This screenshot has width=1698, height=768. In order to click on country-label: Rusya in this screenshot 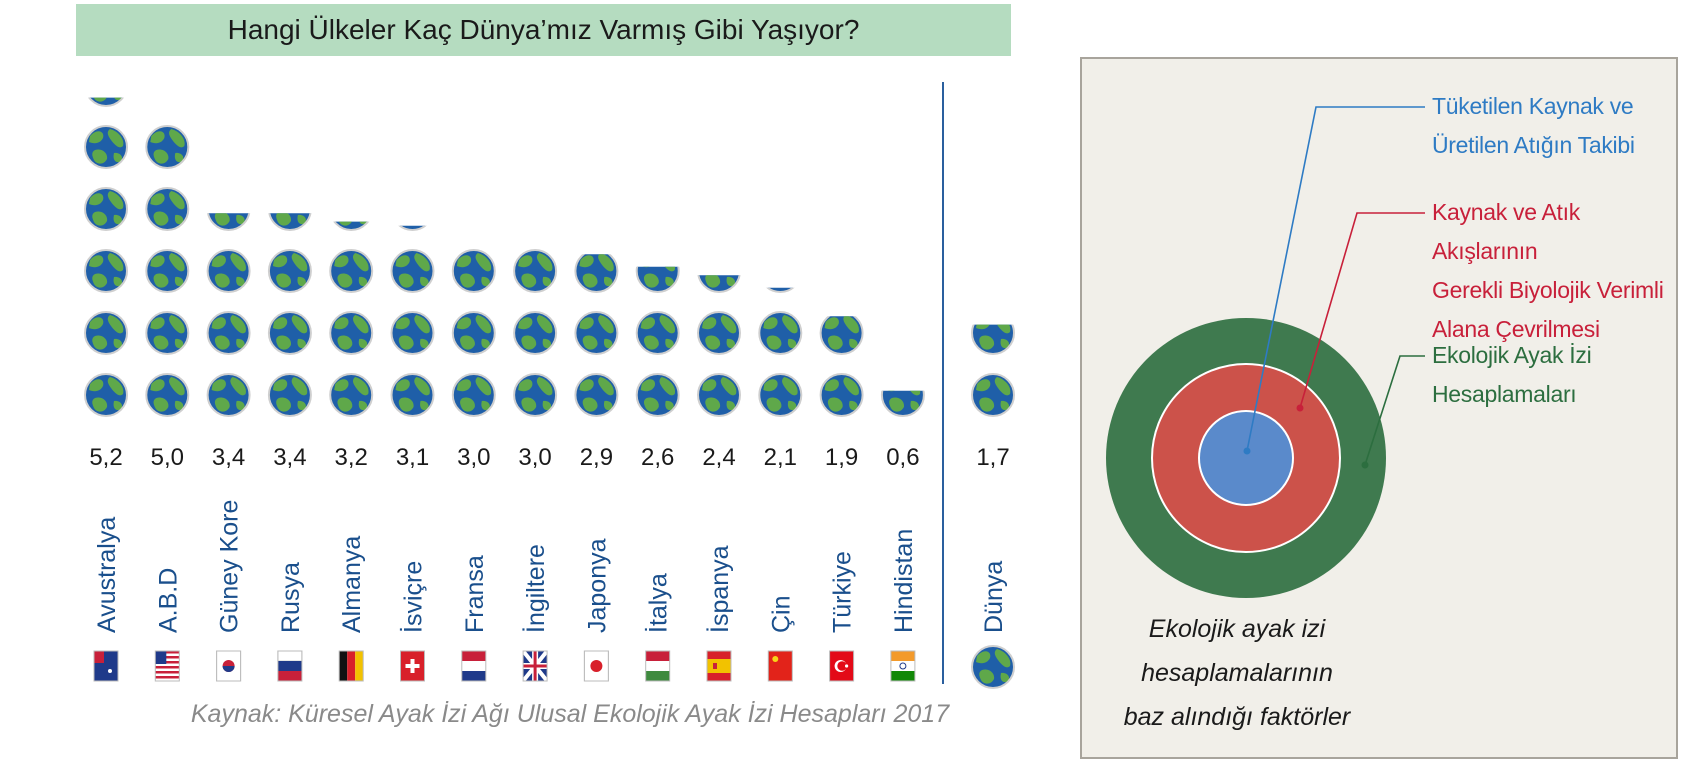, I will do `click(291, 597)`.